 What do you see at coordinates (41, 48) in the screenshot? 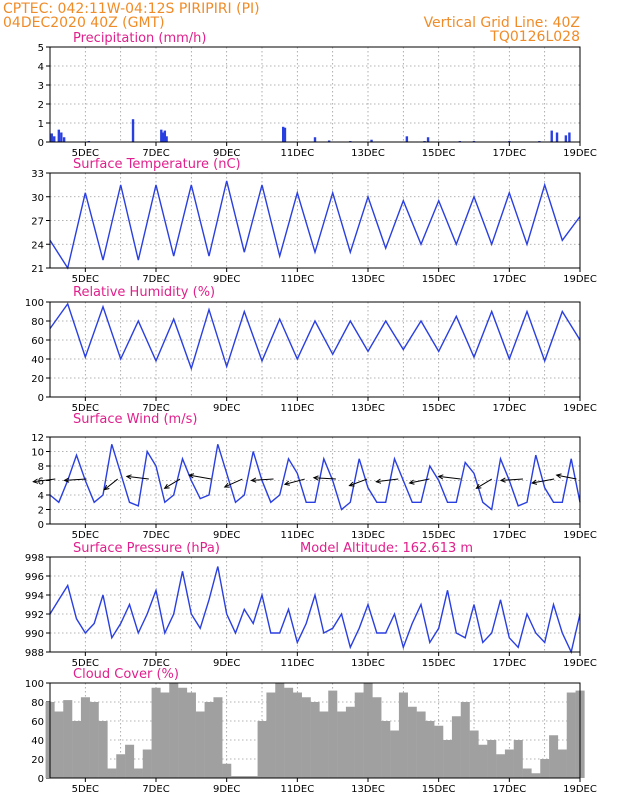
I see `y-tick-label: 5` at bounding box center [41, 48].